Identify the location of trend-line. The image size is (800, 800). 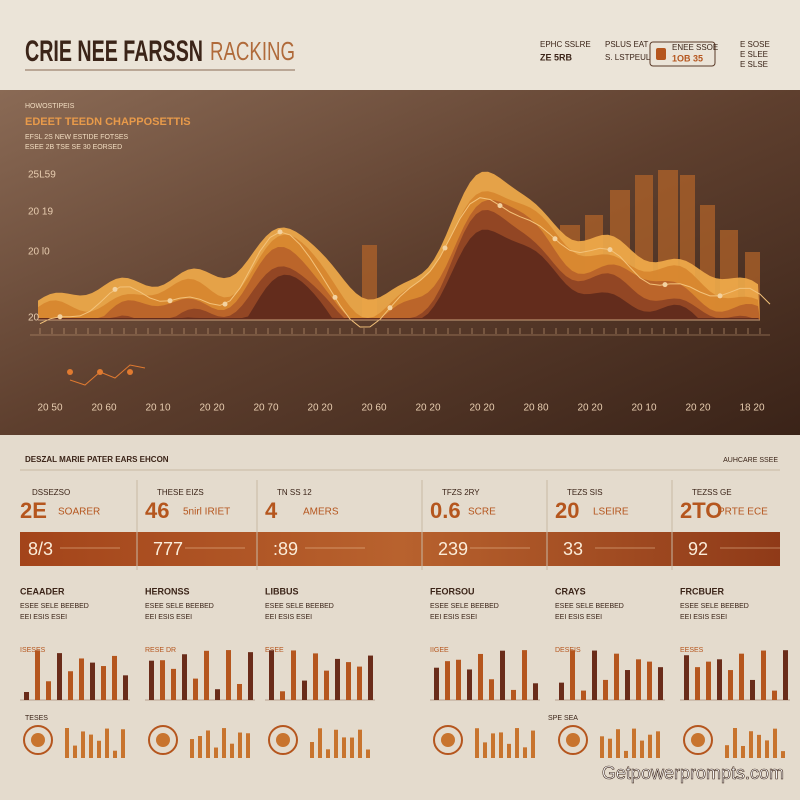
(405, 262).